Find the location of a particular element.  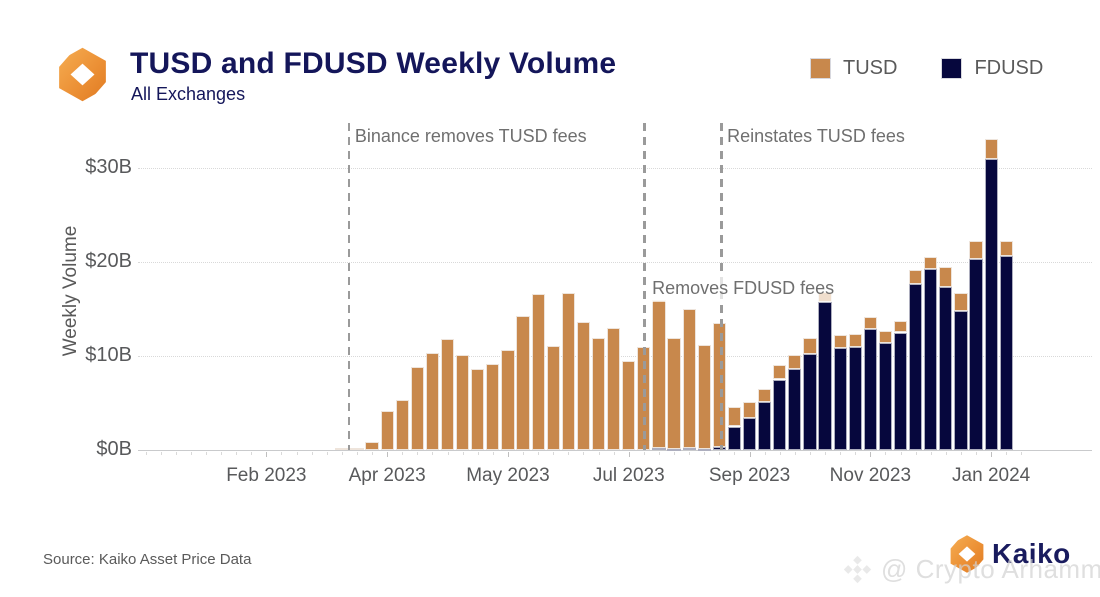

watermark-text: @ Crypto Arhamm is located at coordinates (990, 569).